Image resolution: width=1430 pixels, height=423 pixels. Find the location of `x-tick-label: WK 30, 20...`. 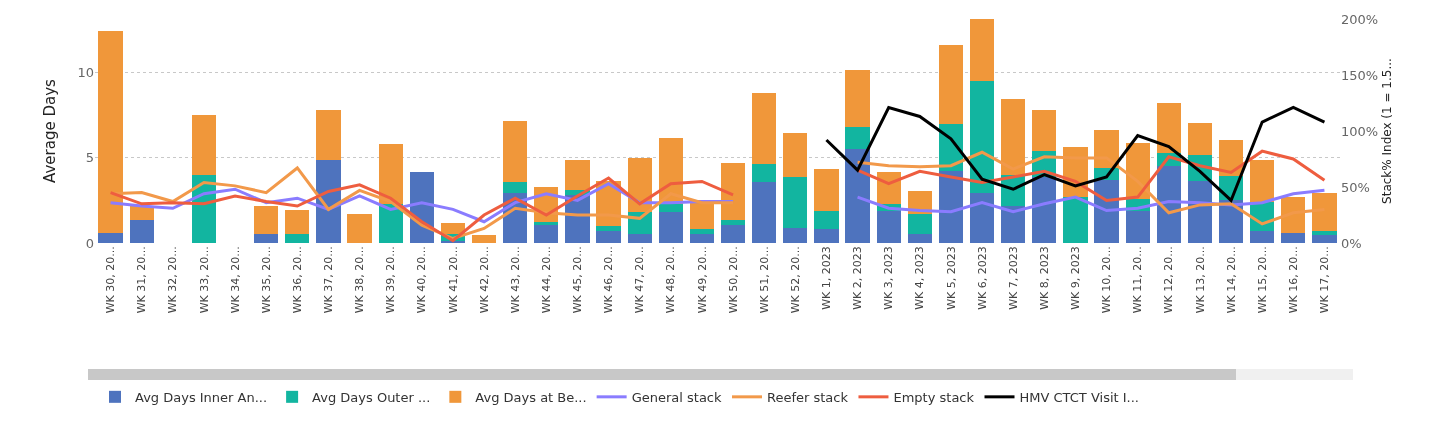

x-tick-label: WK 30, 20... is located at coordinates (111, 280).